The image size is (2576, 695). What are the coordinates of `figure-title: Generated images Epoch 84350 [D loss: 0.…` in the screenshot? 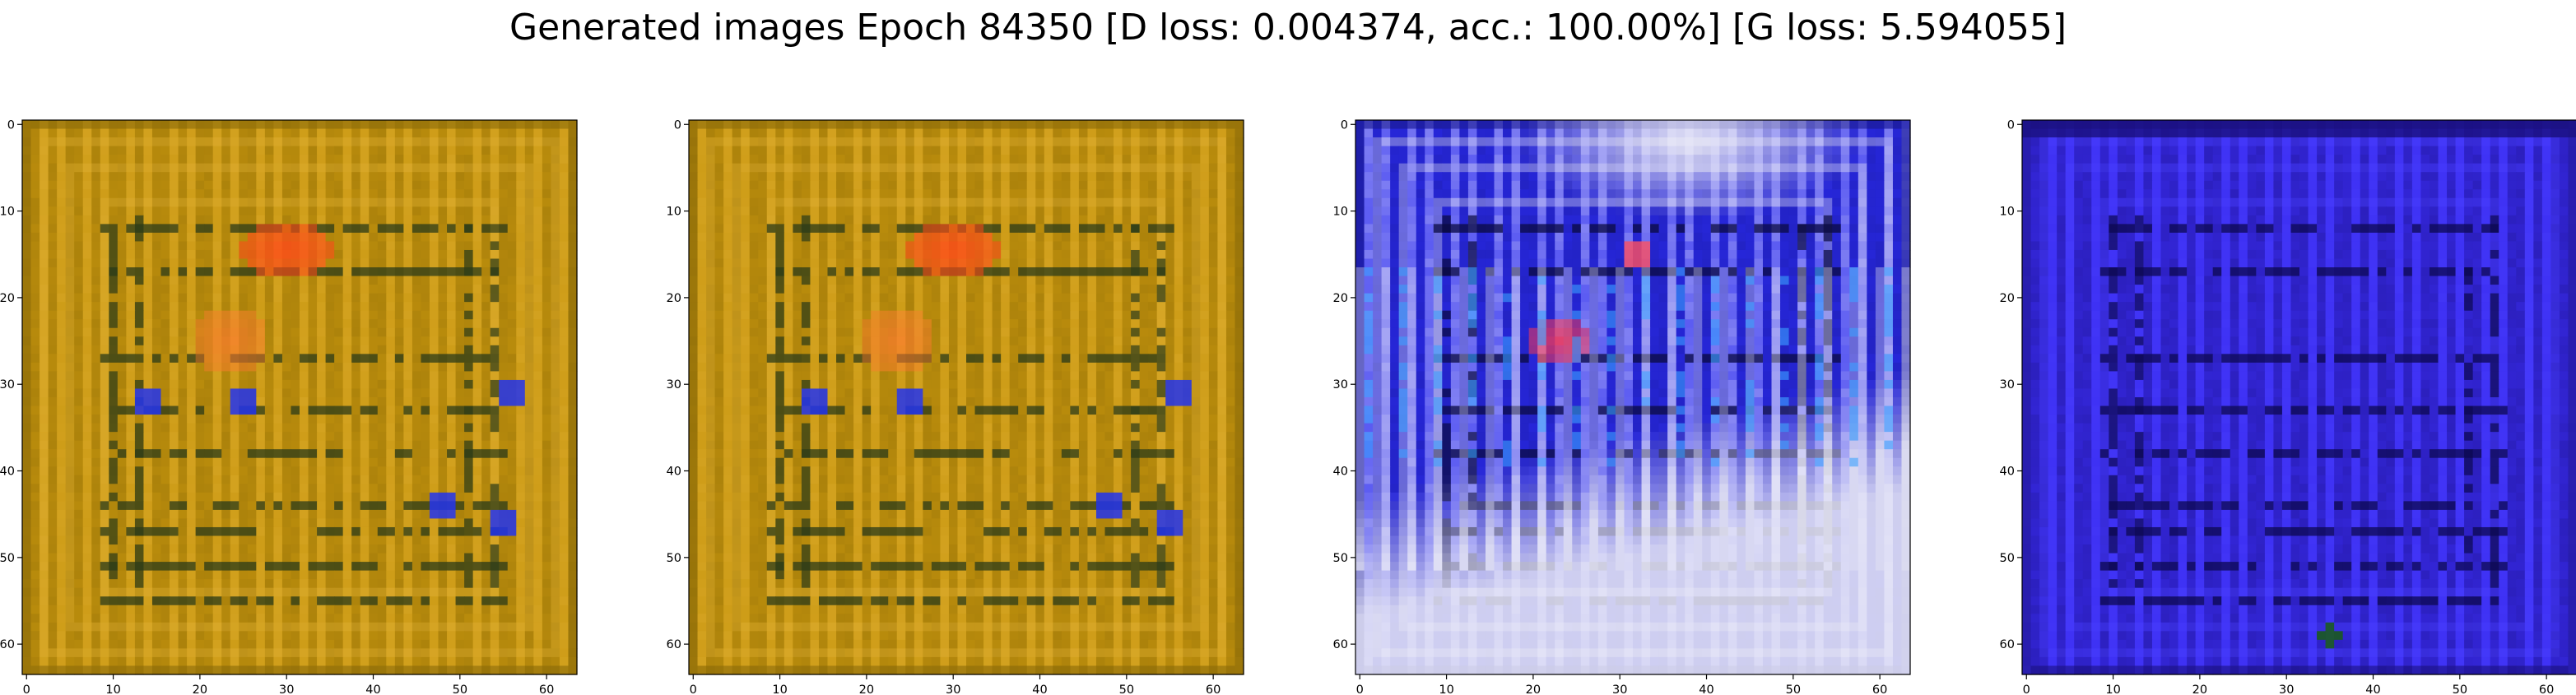 It's located at (1288, 28).